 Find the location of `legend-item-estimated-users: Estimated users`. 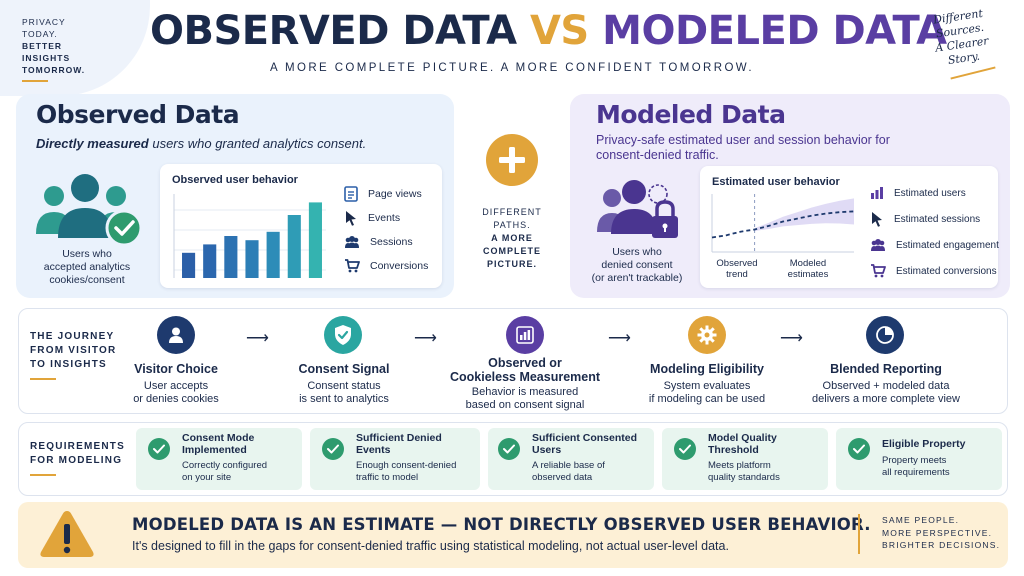

legend-item-estimated-users: Estimated users is located at coordinates (934, 193).